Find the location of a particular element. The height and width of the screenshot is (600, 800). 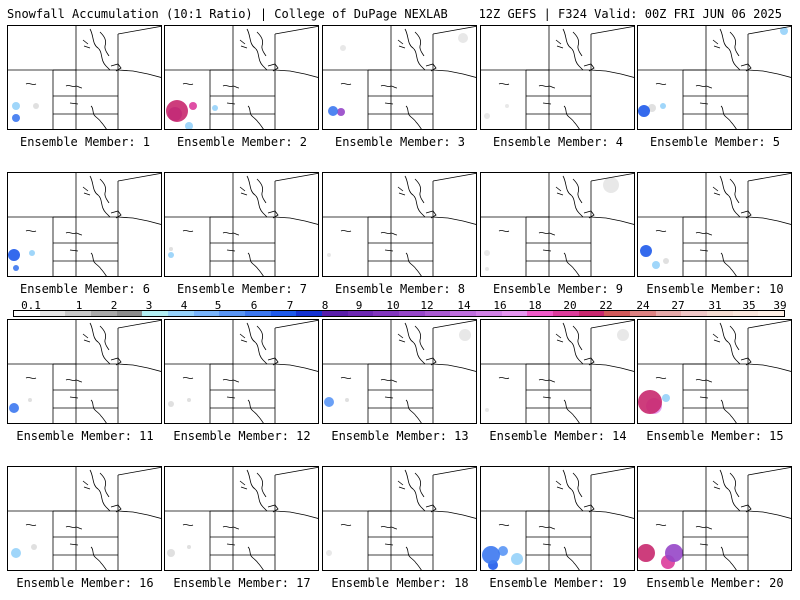

legend-tick-label: 9 is located at coordinates (359, 305).